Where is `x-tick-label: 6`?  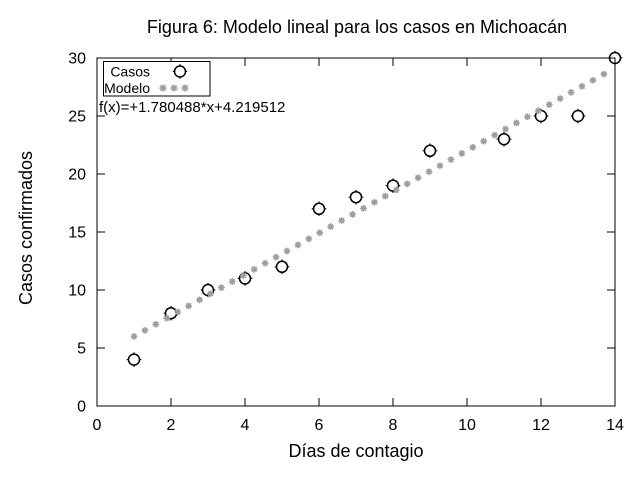 x-tick-label: 6 is located at coordinates (319, 425).